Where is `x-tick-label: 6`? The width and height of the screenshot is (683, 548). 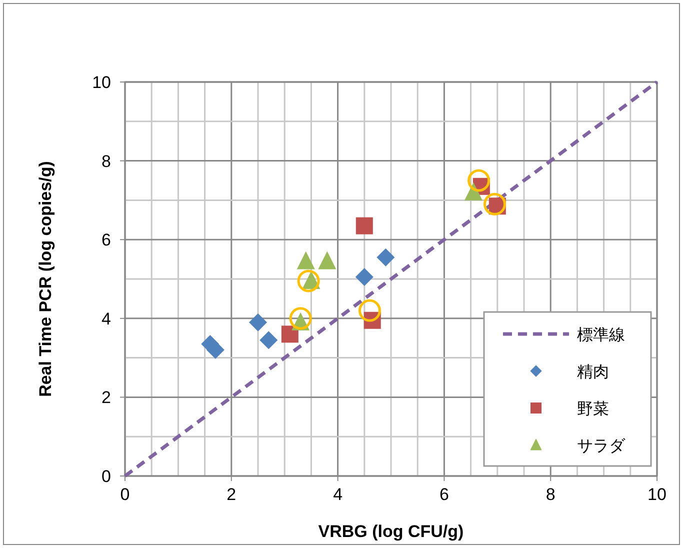 x-tick-label: 6 is located at coordinates (444, 494).